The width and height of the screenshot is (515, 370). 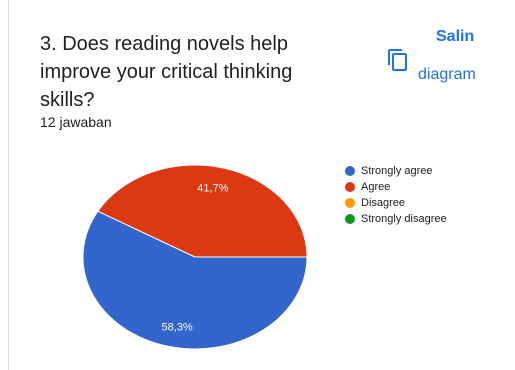 What do you see at coordinates (8, 185) in the screenshot?
I see `left-divider` at bounding box center [8, 185].